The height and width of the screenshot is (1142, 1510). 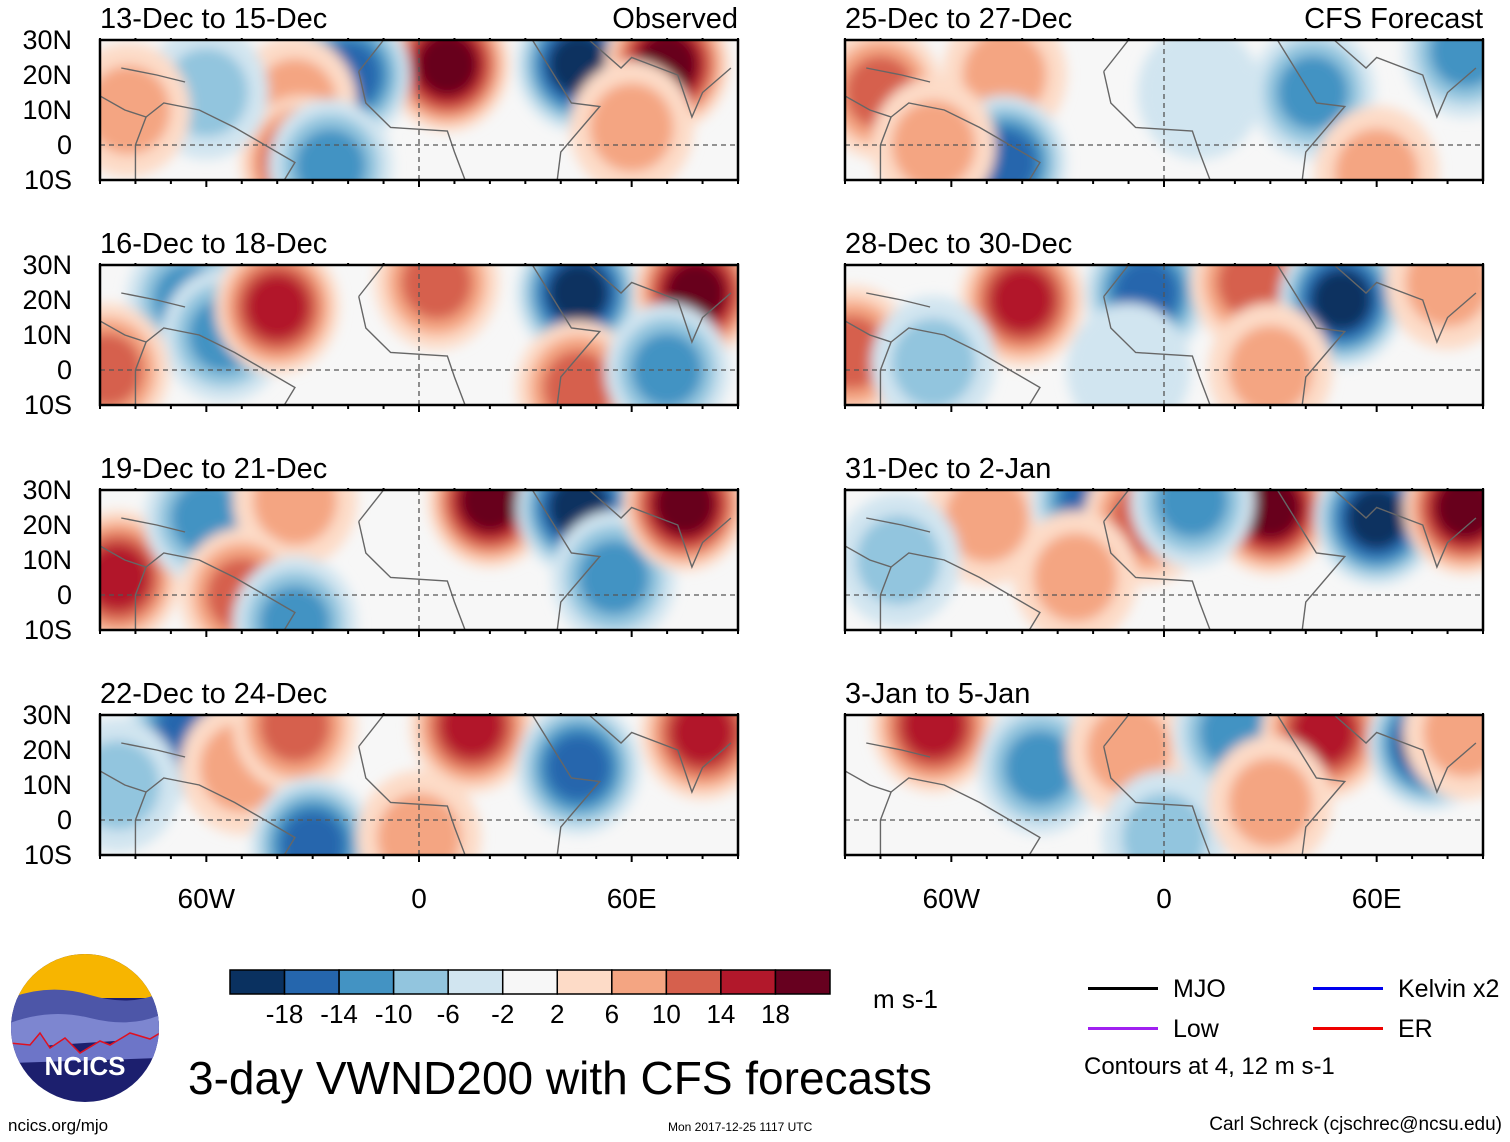 I want to click on panel-title: 22-Dec to 24-Dec, so click(x=214, y=694).